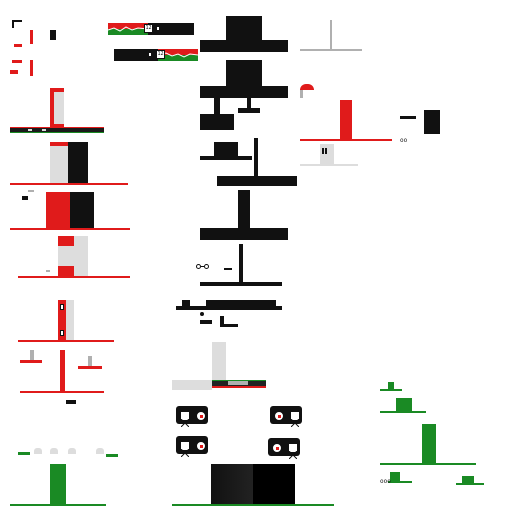  What do you see at coordinates (346, 140) in the screenshot?
I see `red-pillar-floor` at bounding box center [346, 140].